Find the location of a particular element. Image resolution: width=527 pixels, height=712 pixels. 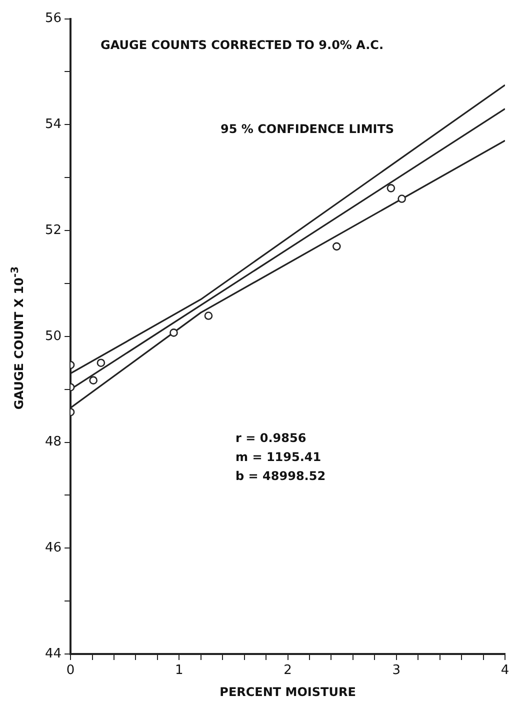

annotation: m = 1195.41 is located at coordinates (279, 457).